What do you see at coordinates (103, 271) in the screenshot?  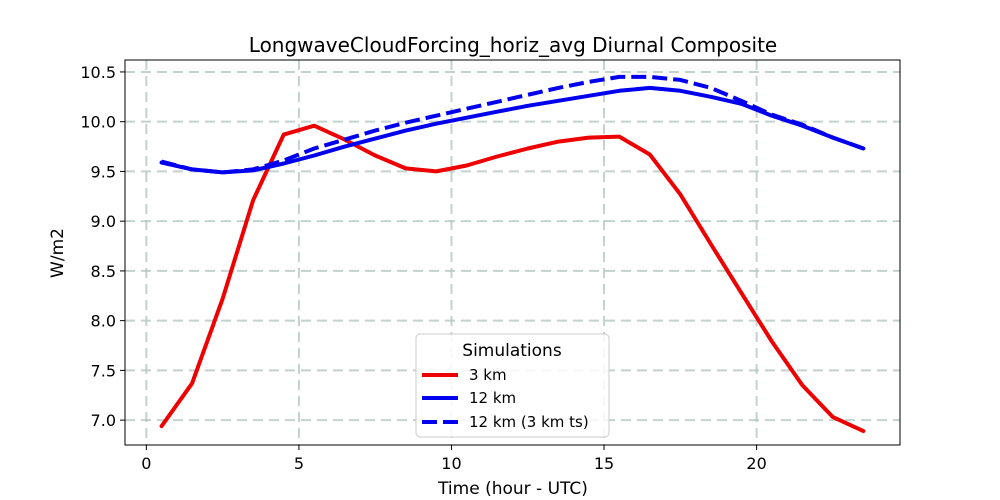 I see `y-tick-label: 8.5` at bounding box center [103, 271].